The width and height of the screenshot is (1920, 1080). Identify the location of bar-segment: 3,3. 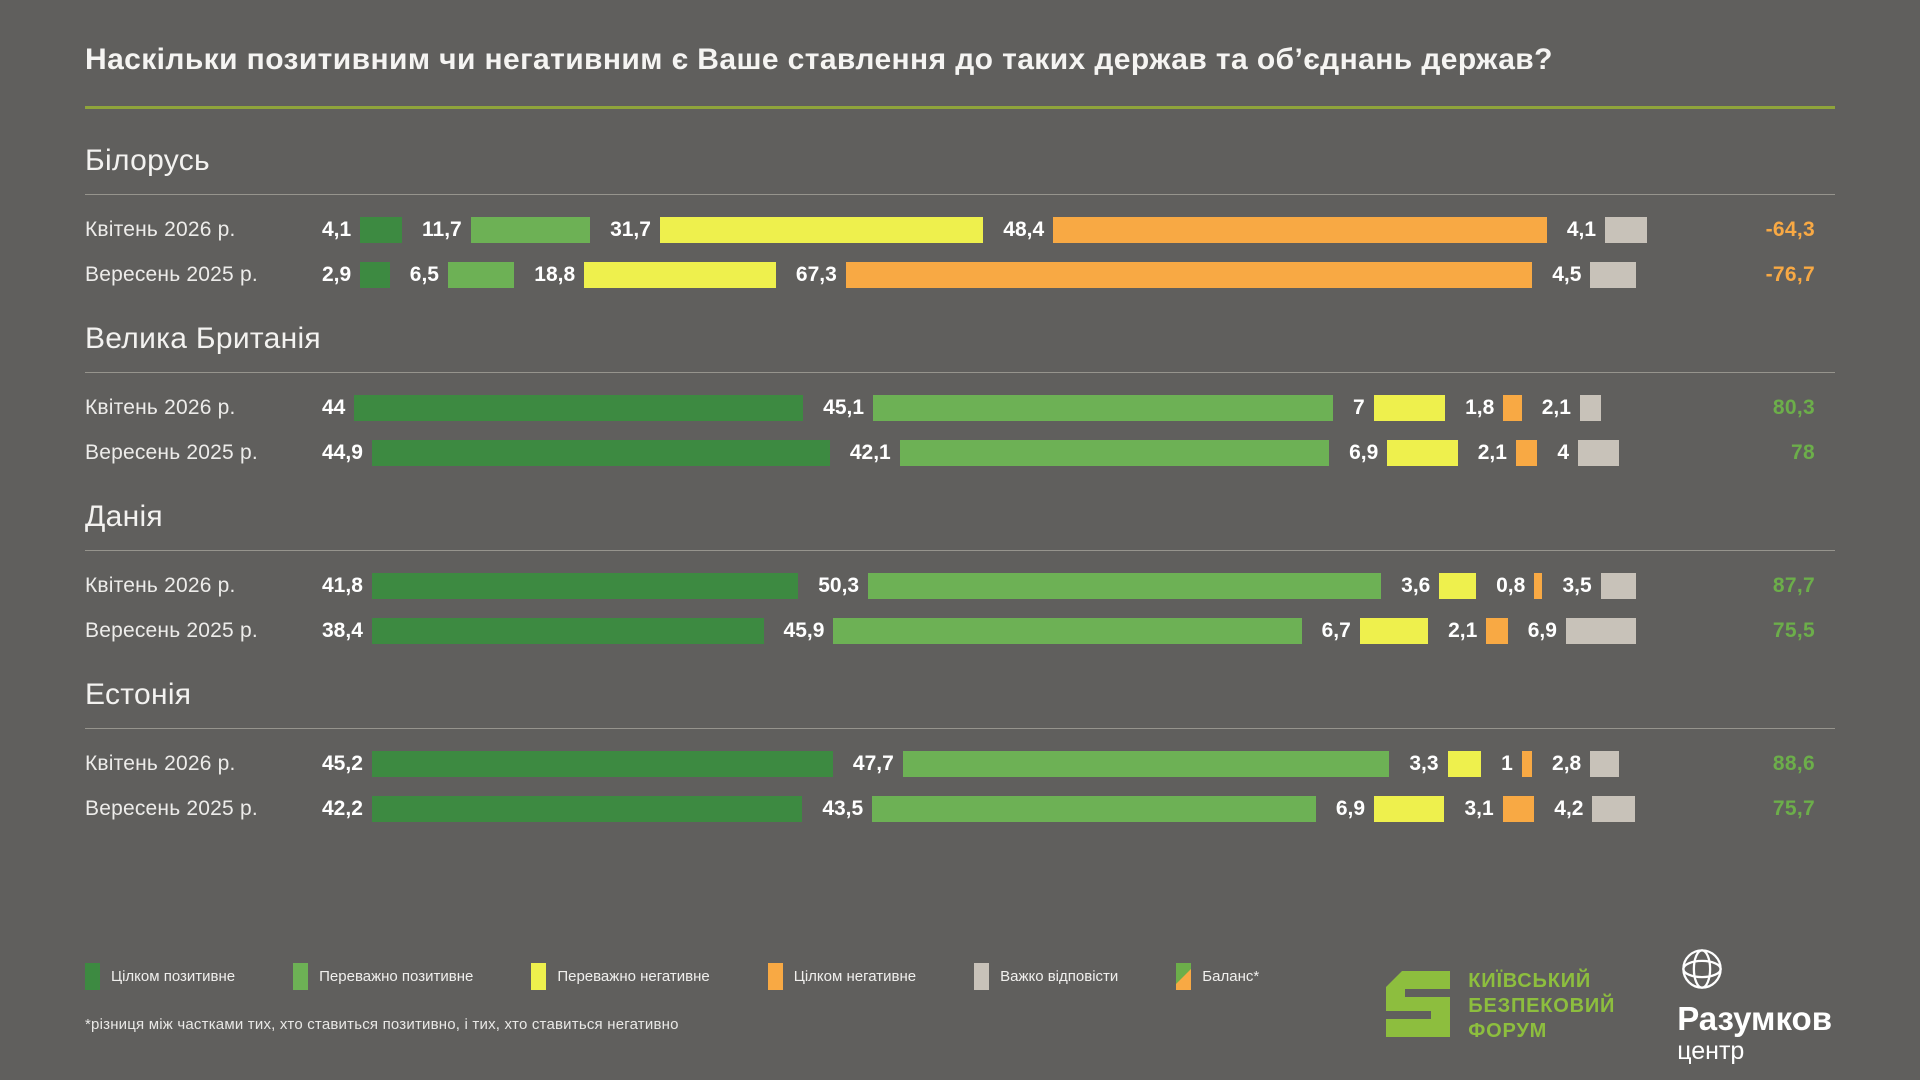
(1445, 763).